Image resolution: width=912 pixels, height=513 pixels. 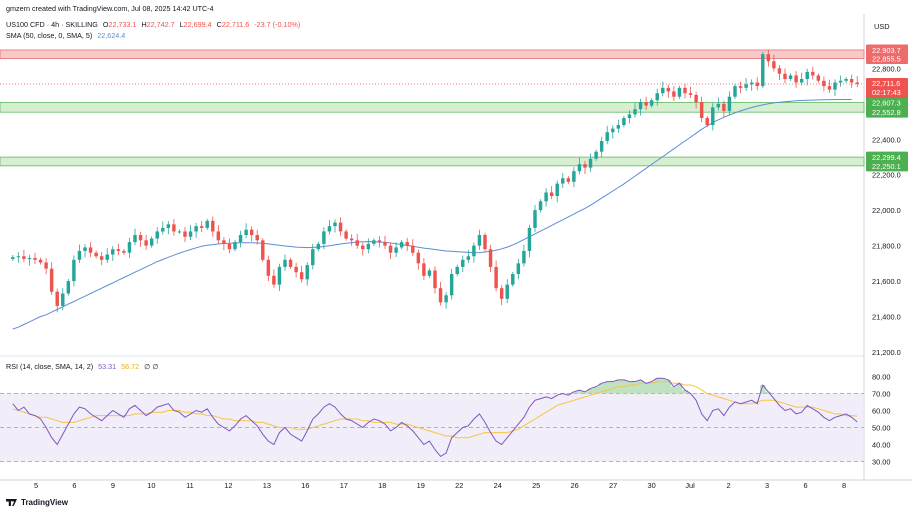 What do you see at coordinates (435, 410) in the screenshot?
I see `rsi-ma-line` at bounding box center [435, 410].